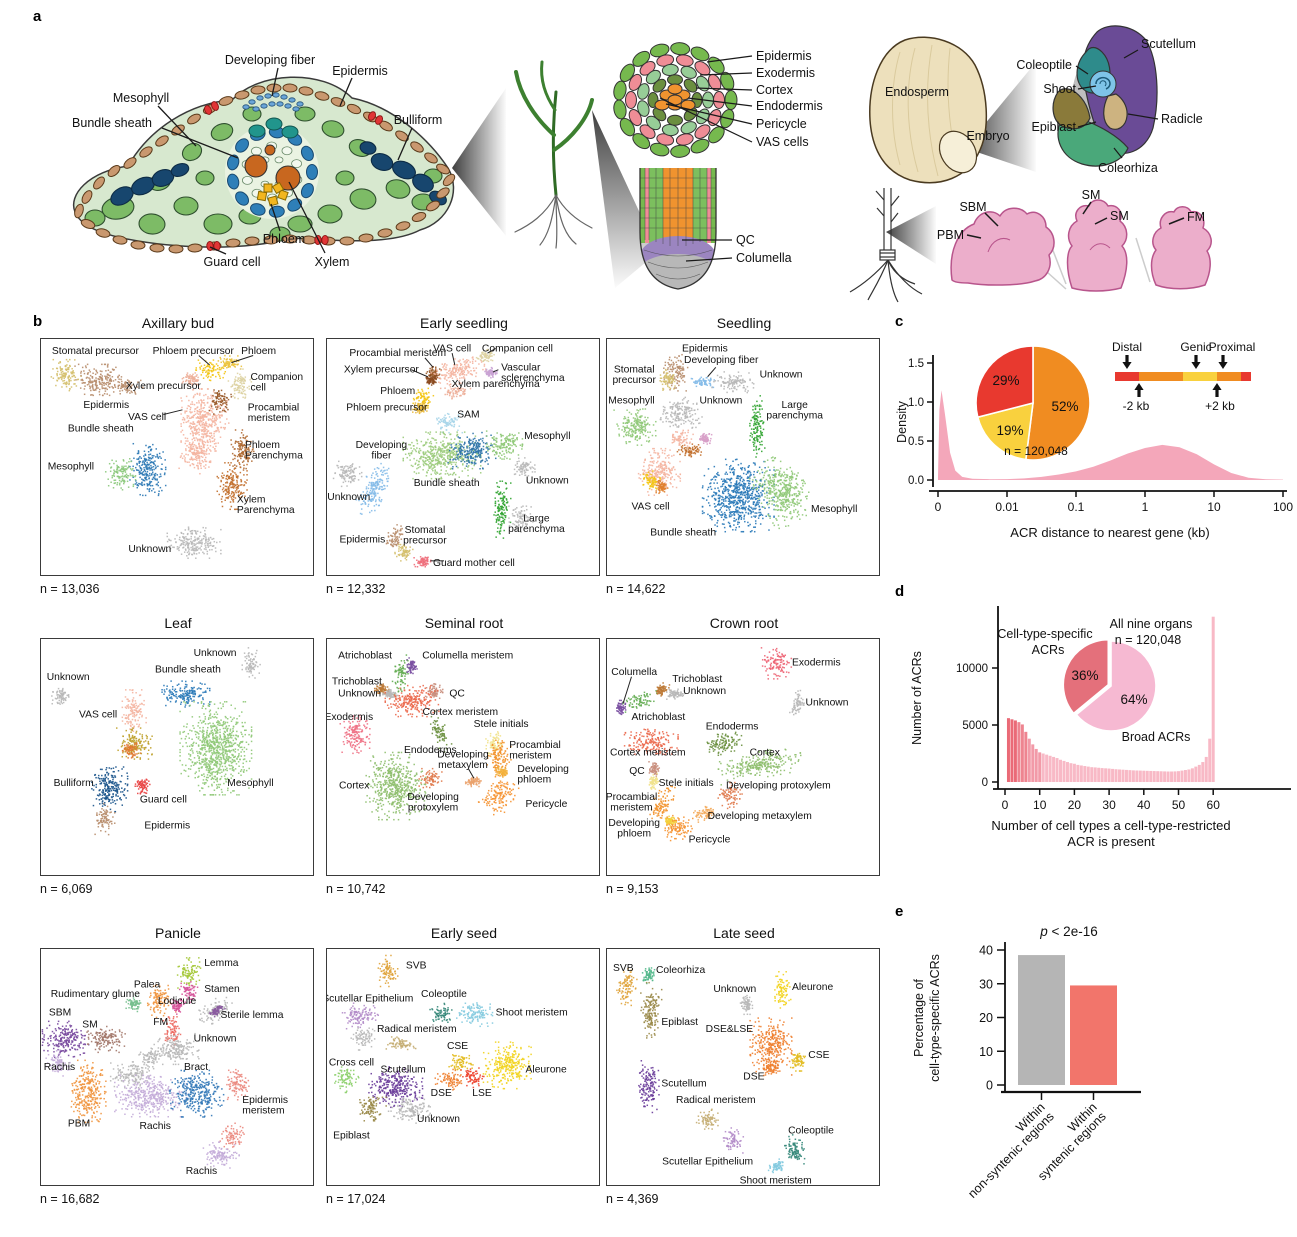 This screenshot has width=1297, height=1237. What do you see at coordinates (1148, 640) in the screenshot?
I see `pie-n-label: n = 120,048` at bounding box center [1148, 640].